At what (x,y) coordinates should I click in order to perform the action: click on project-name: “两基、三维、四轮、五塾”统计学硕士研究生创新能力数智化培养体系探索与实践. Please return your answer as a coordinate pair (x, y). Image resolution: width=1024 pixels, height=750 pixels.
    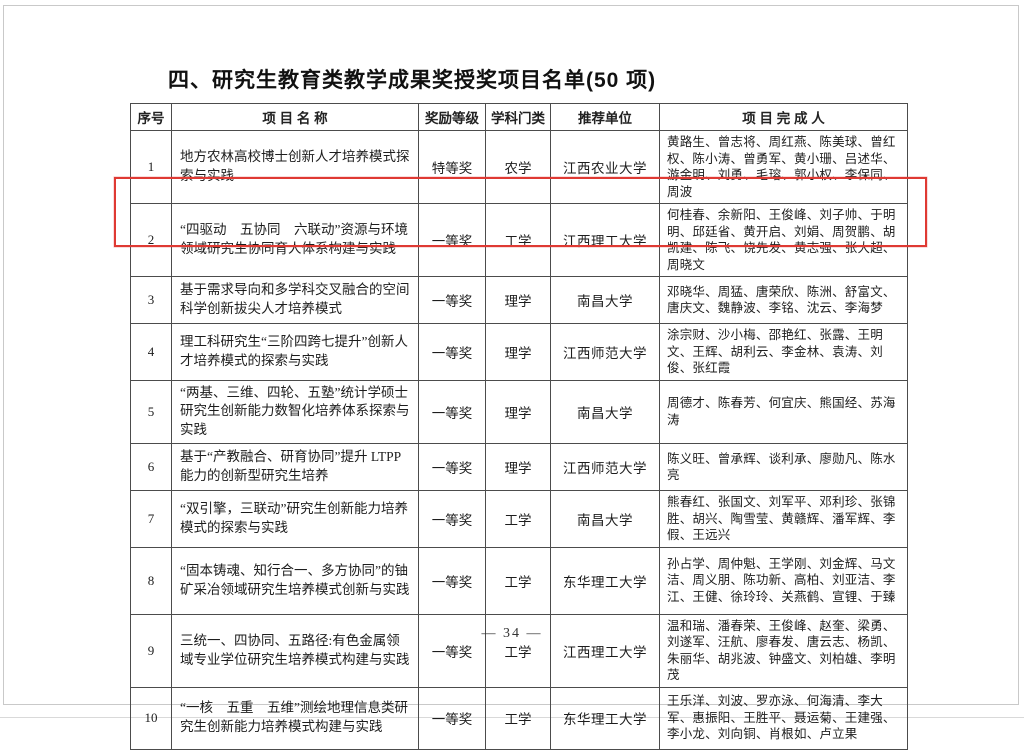
    Looking at the image, I should click on (295, 412).